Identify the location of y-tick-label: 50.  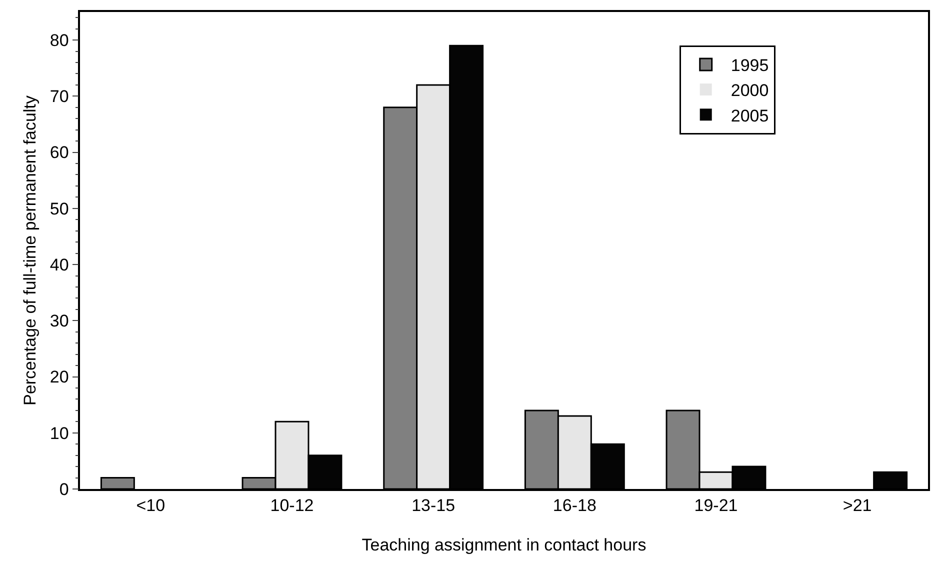
(59, 208).